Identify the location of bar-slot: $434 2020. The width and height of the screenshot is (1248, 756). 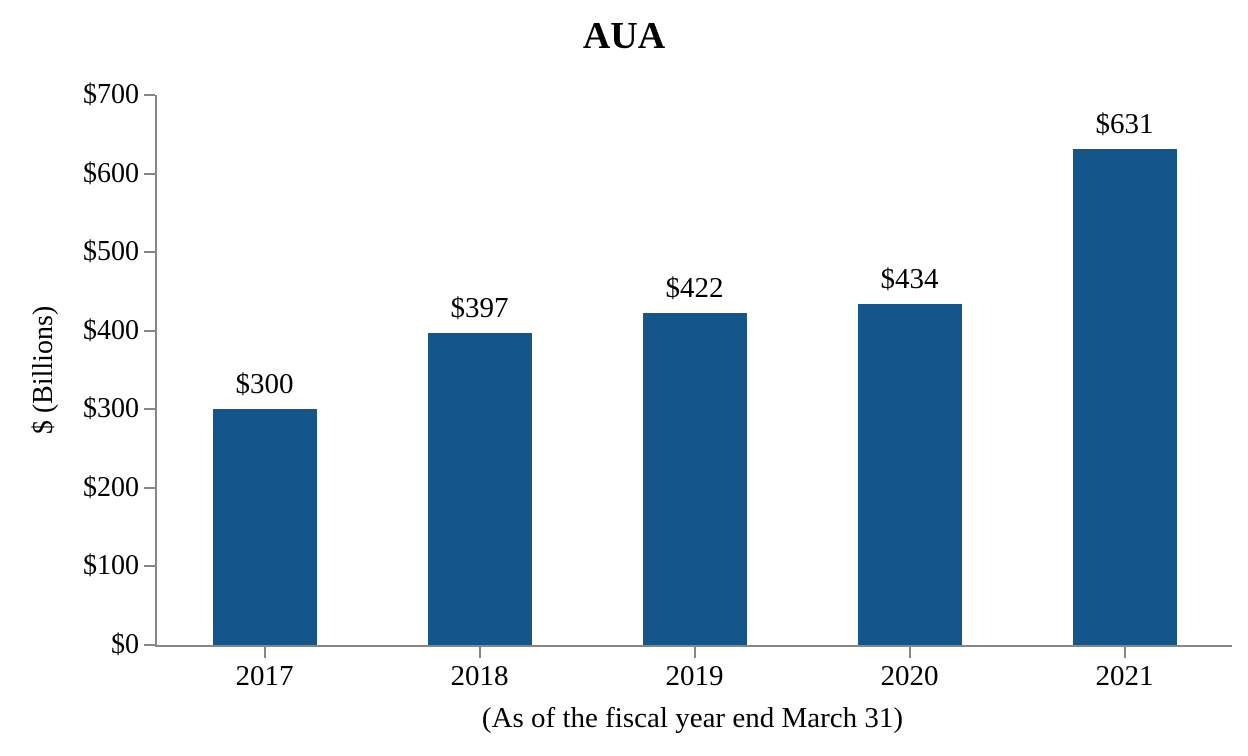
(909, 393).